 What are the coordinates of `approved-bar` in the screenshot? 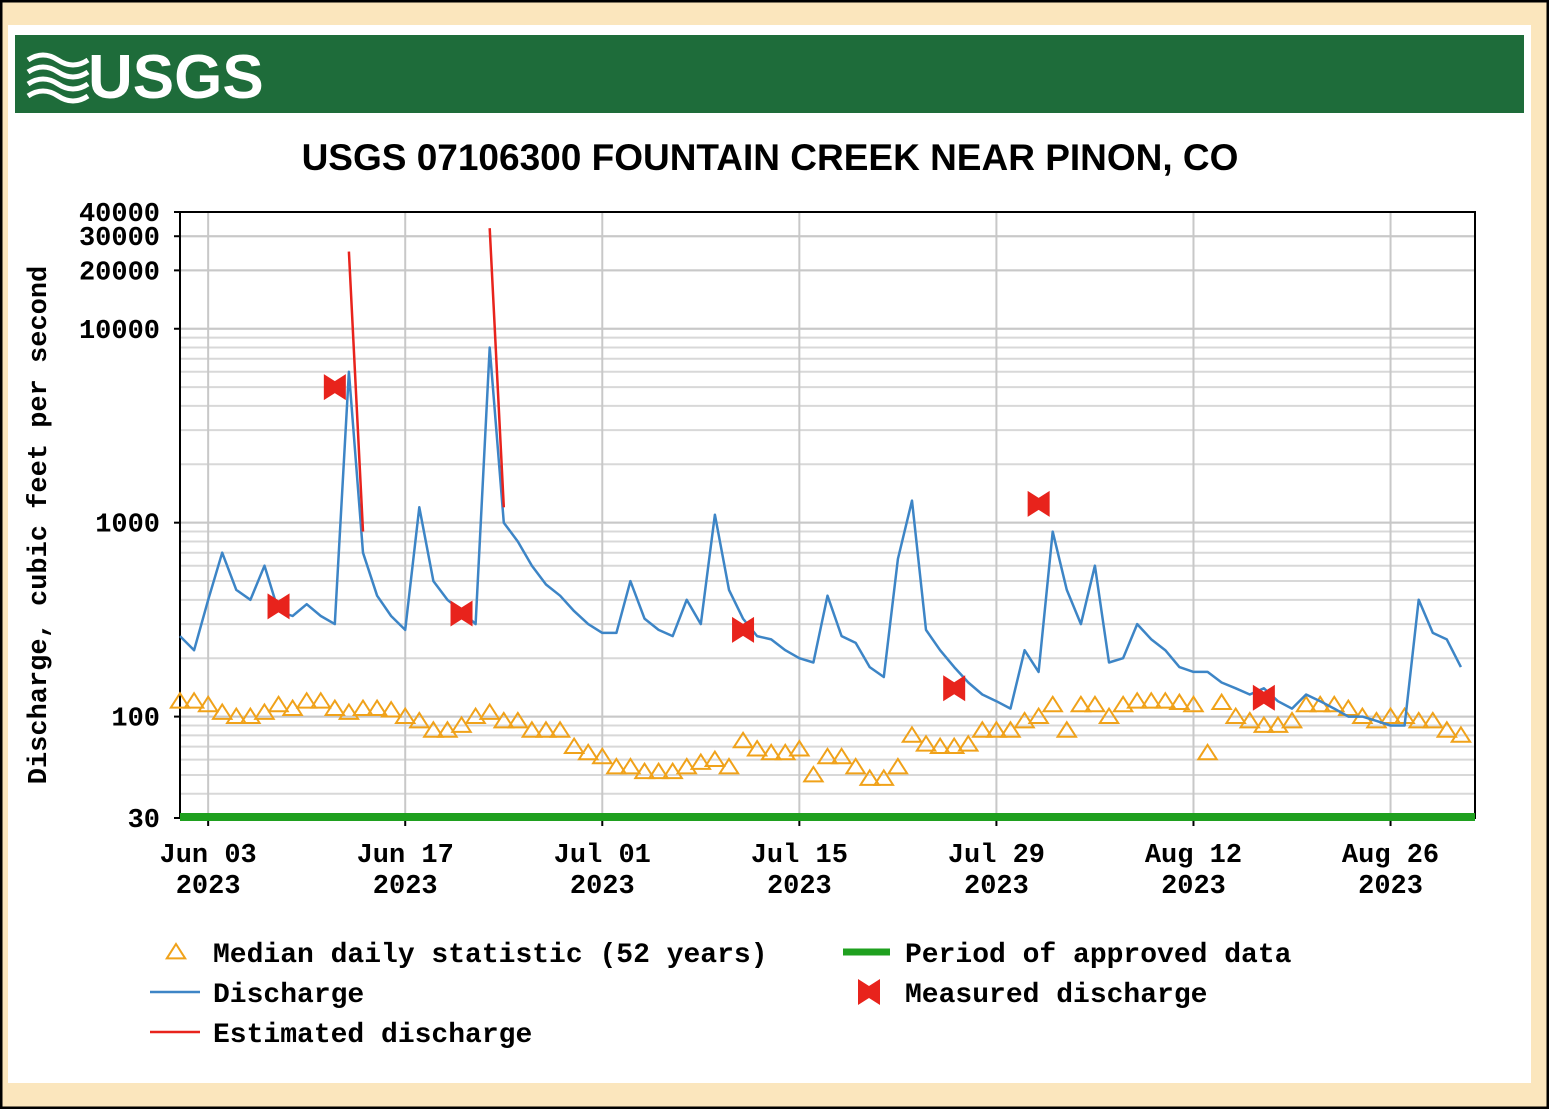 It's located at (827, 817).